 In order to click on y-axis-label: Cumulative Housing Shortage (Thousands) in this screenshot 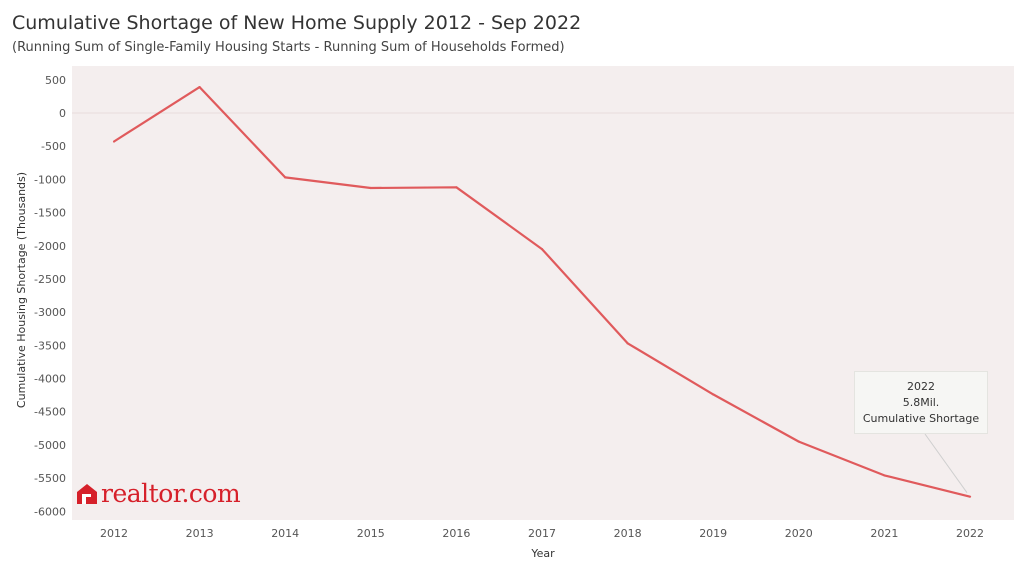, I will do `click(21, 290)`.